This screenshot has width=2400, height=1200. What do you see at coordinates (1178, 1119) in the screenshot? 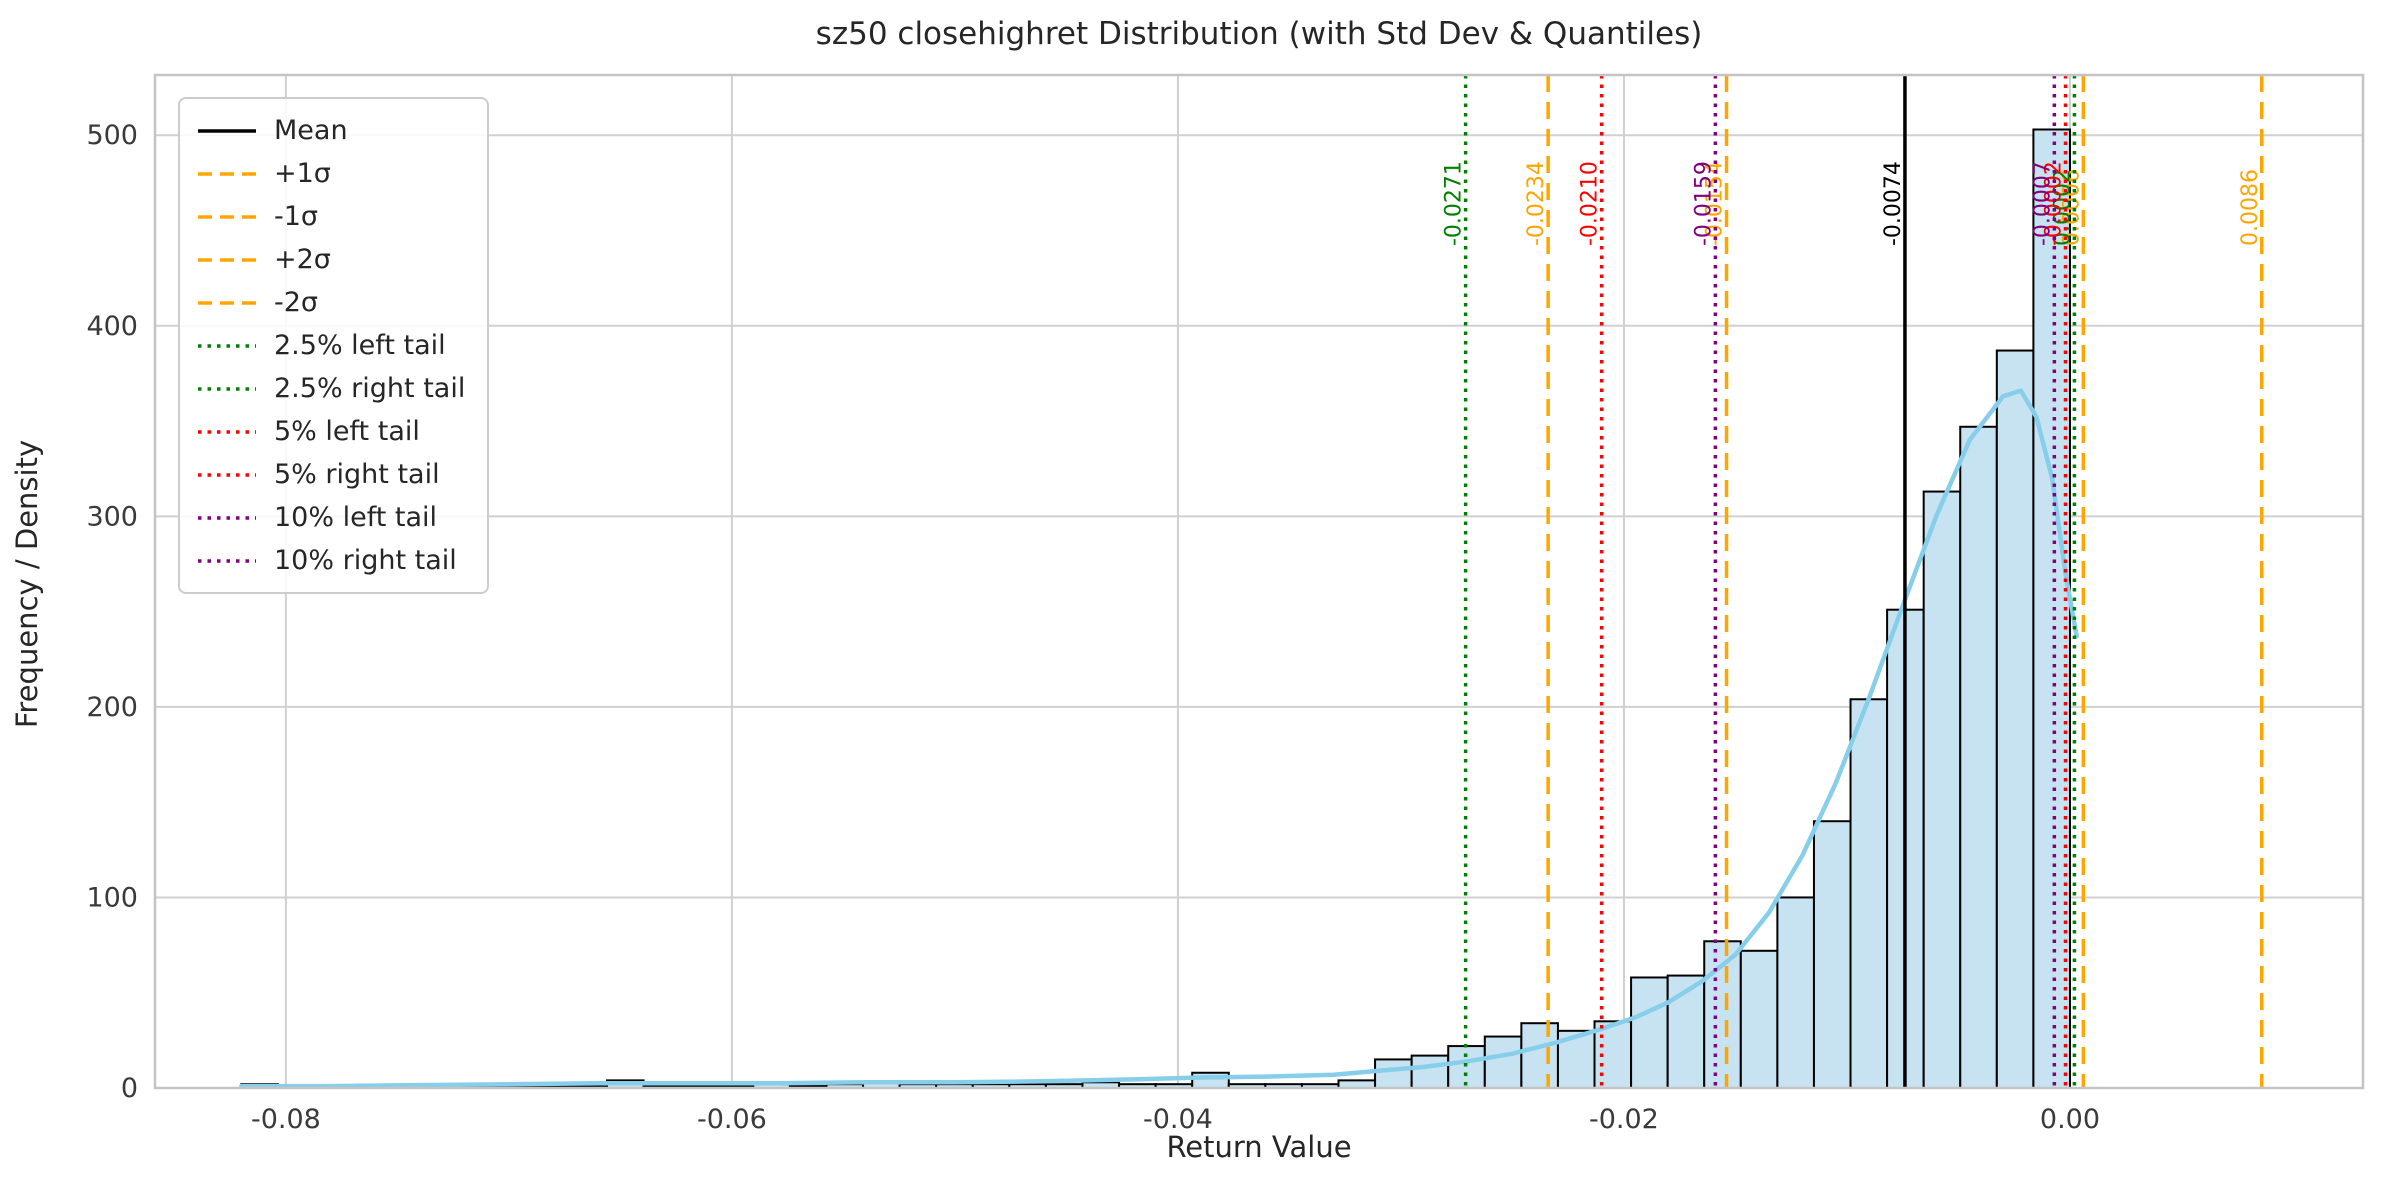
I see `x-tick-label: -0.04` at bounding box center [1178, 1119].